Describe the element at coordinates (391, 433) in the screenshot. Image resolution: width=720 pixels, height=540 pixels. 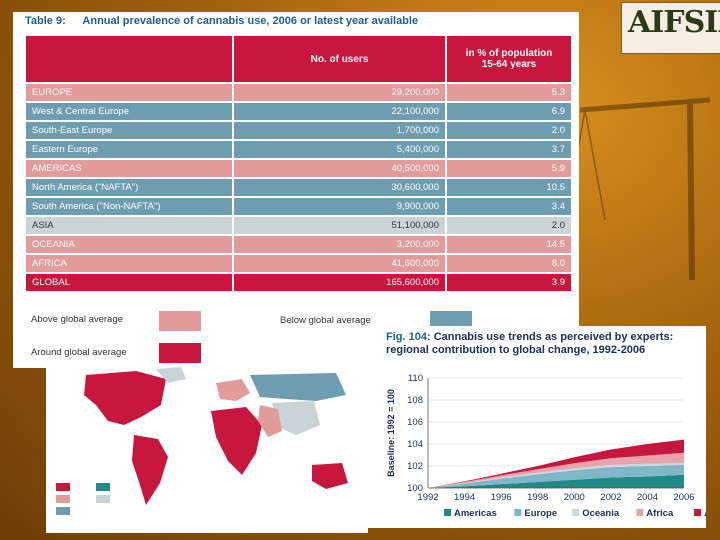
I see `y-axis-label: Baseline: 1992 = 100` at that location.